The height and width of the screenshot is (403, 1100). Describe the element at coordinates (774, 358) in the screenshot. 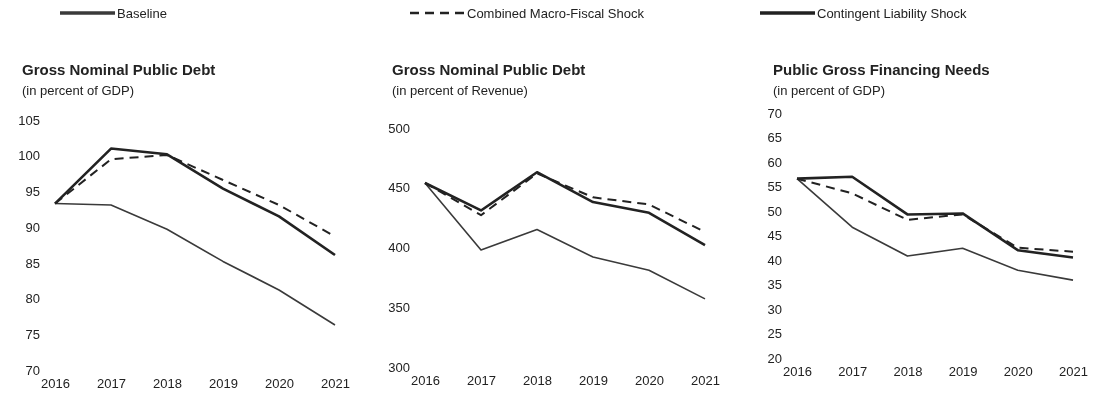

I see `y-tick-label: 20` at that location.